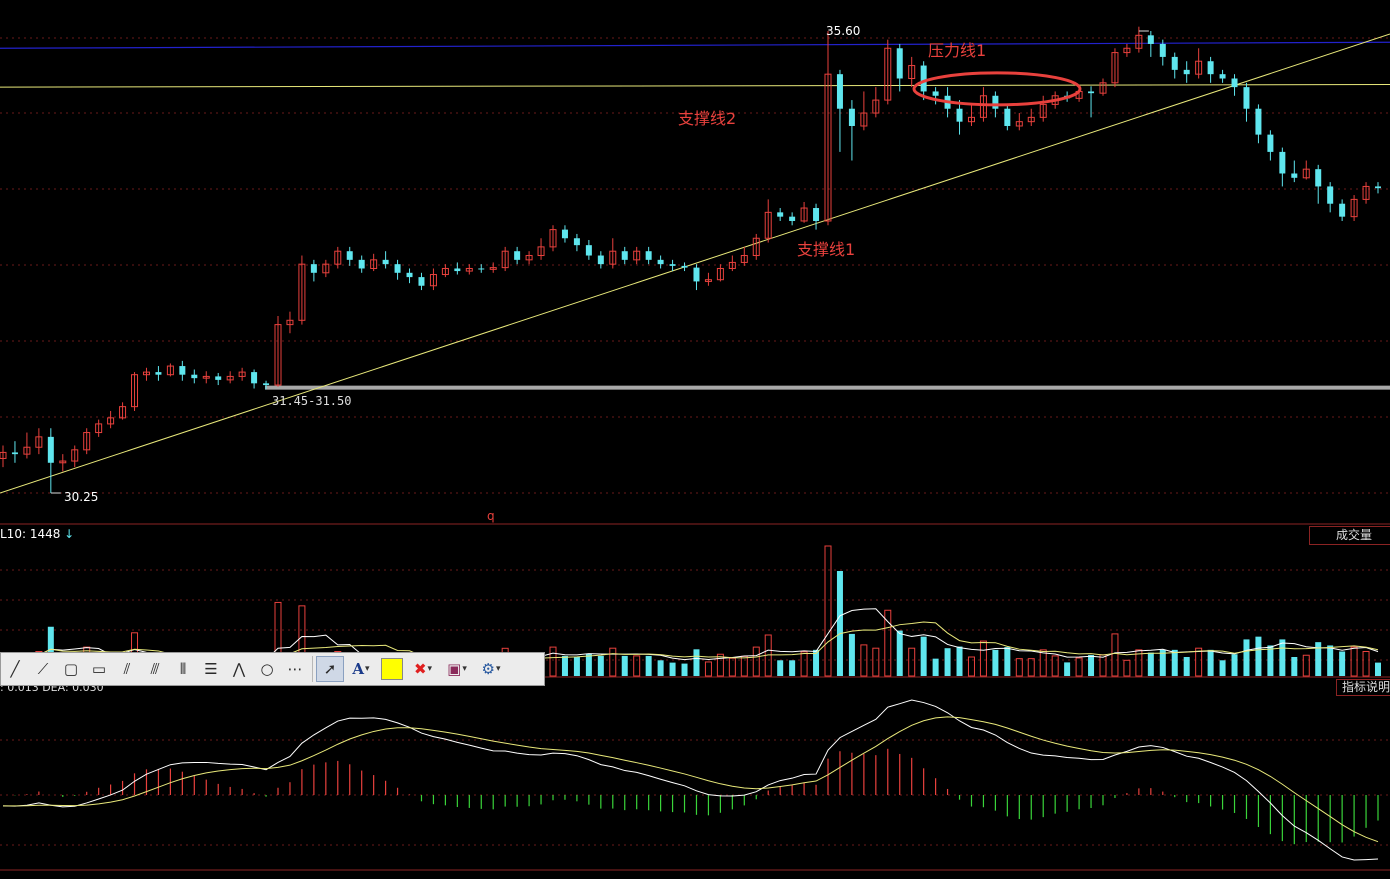 The width and height of the screenshot is (1390, 879). I want to click on parallel-tool-icon: ⫻, so click(155, 669).